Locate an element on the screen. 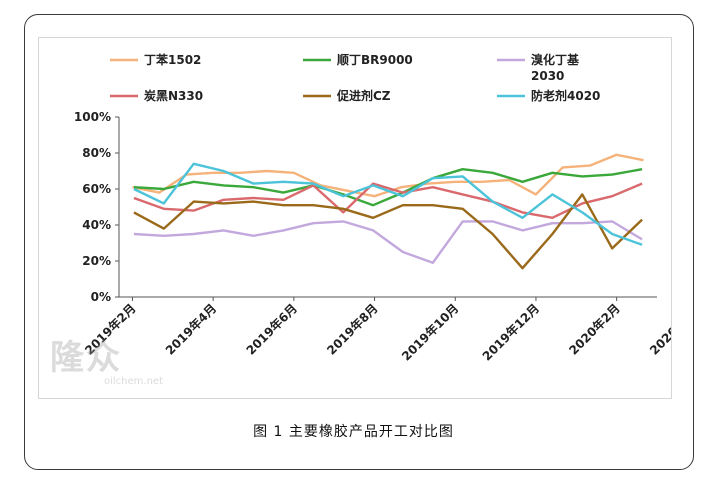  legend-label-4: 炭黑N330 is located at coordinates (173, 95).